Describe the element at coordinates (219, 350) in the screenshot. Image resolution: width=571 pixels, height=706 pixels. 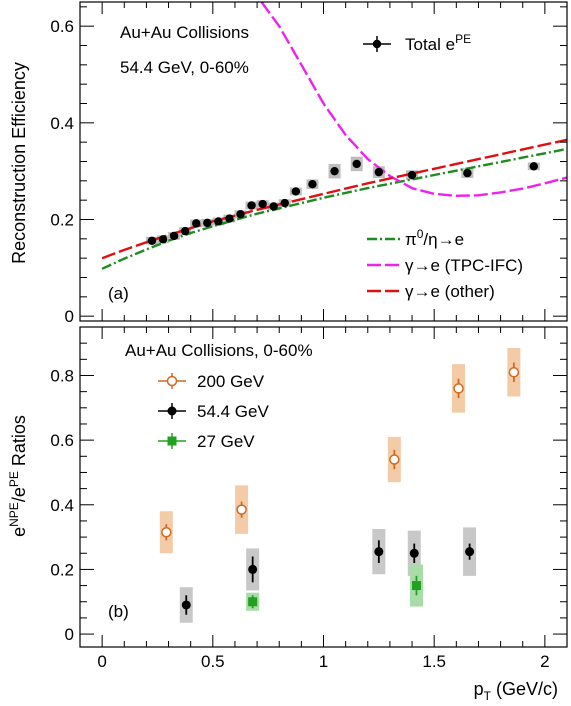
I see `b-annotation-1: Au+Au Collisions, 0-60%` at that location.